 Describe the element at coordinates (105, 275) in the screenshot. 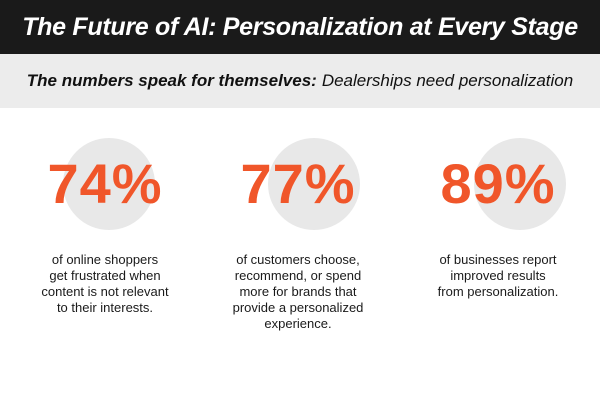

I see `stat-description-line: get frustrated when` at that location.